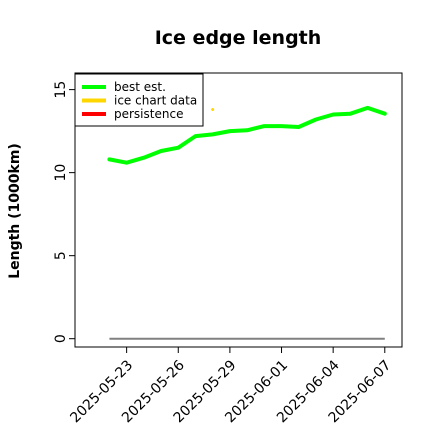 This screenshot has width=440, height=440. What do you see at coordinates (61, 90) in the screenshot?
I see `y-tick-label: 15` at bounding box center [61, 90].